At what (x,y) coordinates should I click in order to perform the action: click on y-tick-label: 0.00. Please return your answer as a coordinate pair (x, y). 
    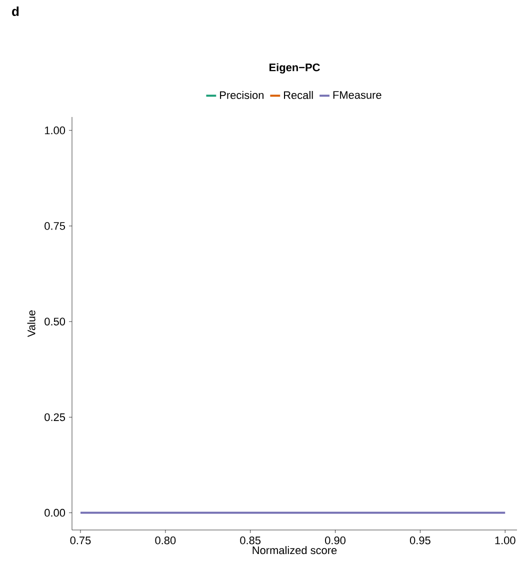
    Looking at the image, I should click on (55, 512).